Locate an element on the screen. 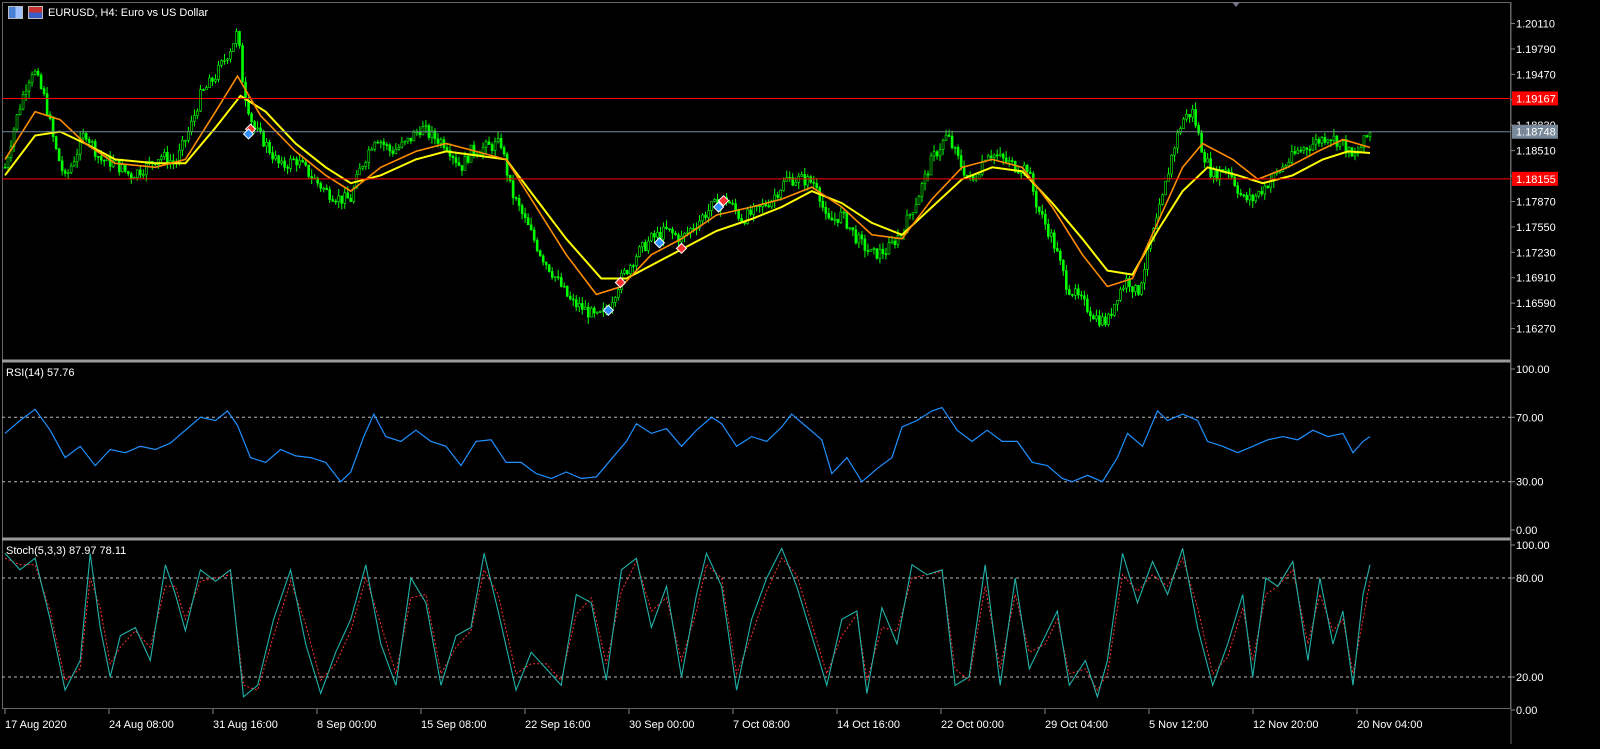 The height and width of the screenshot is (749, 1600). price-tick-label: 1.19790 is located at coordinates (1536, 50).